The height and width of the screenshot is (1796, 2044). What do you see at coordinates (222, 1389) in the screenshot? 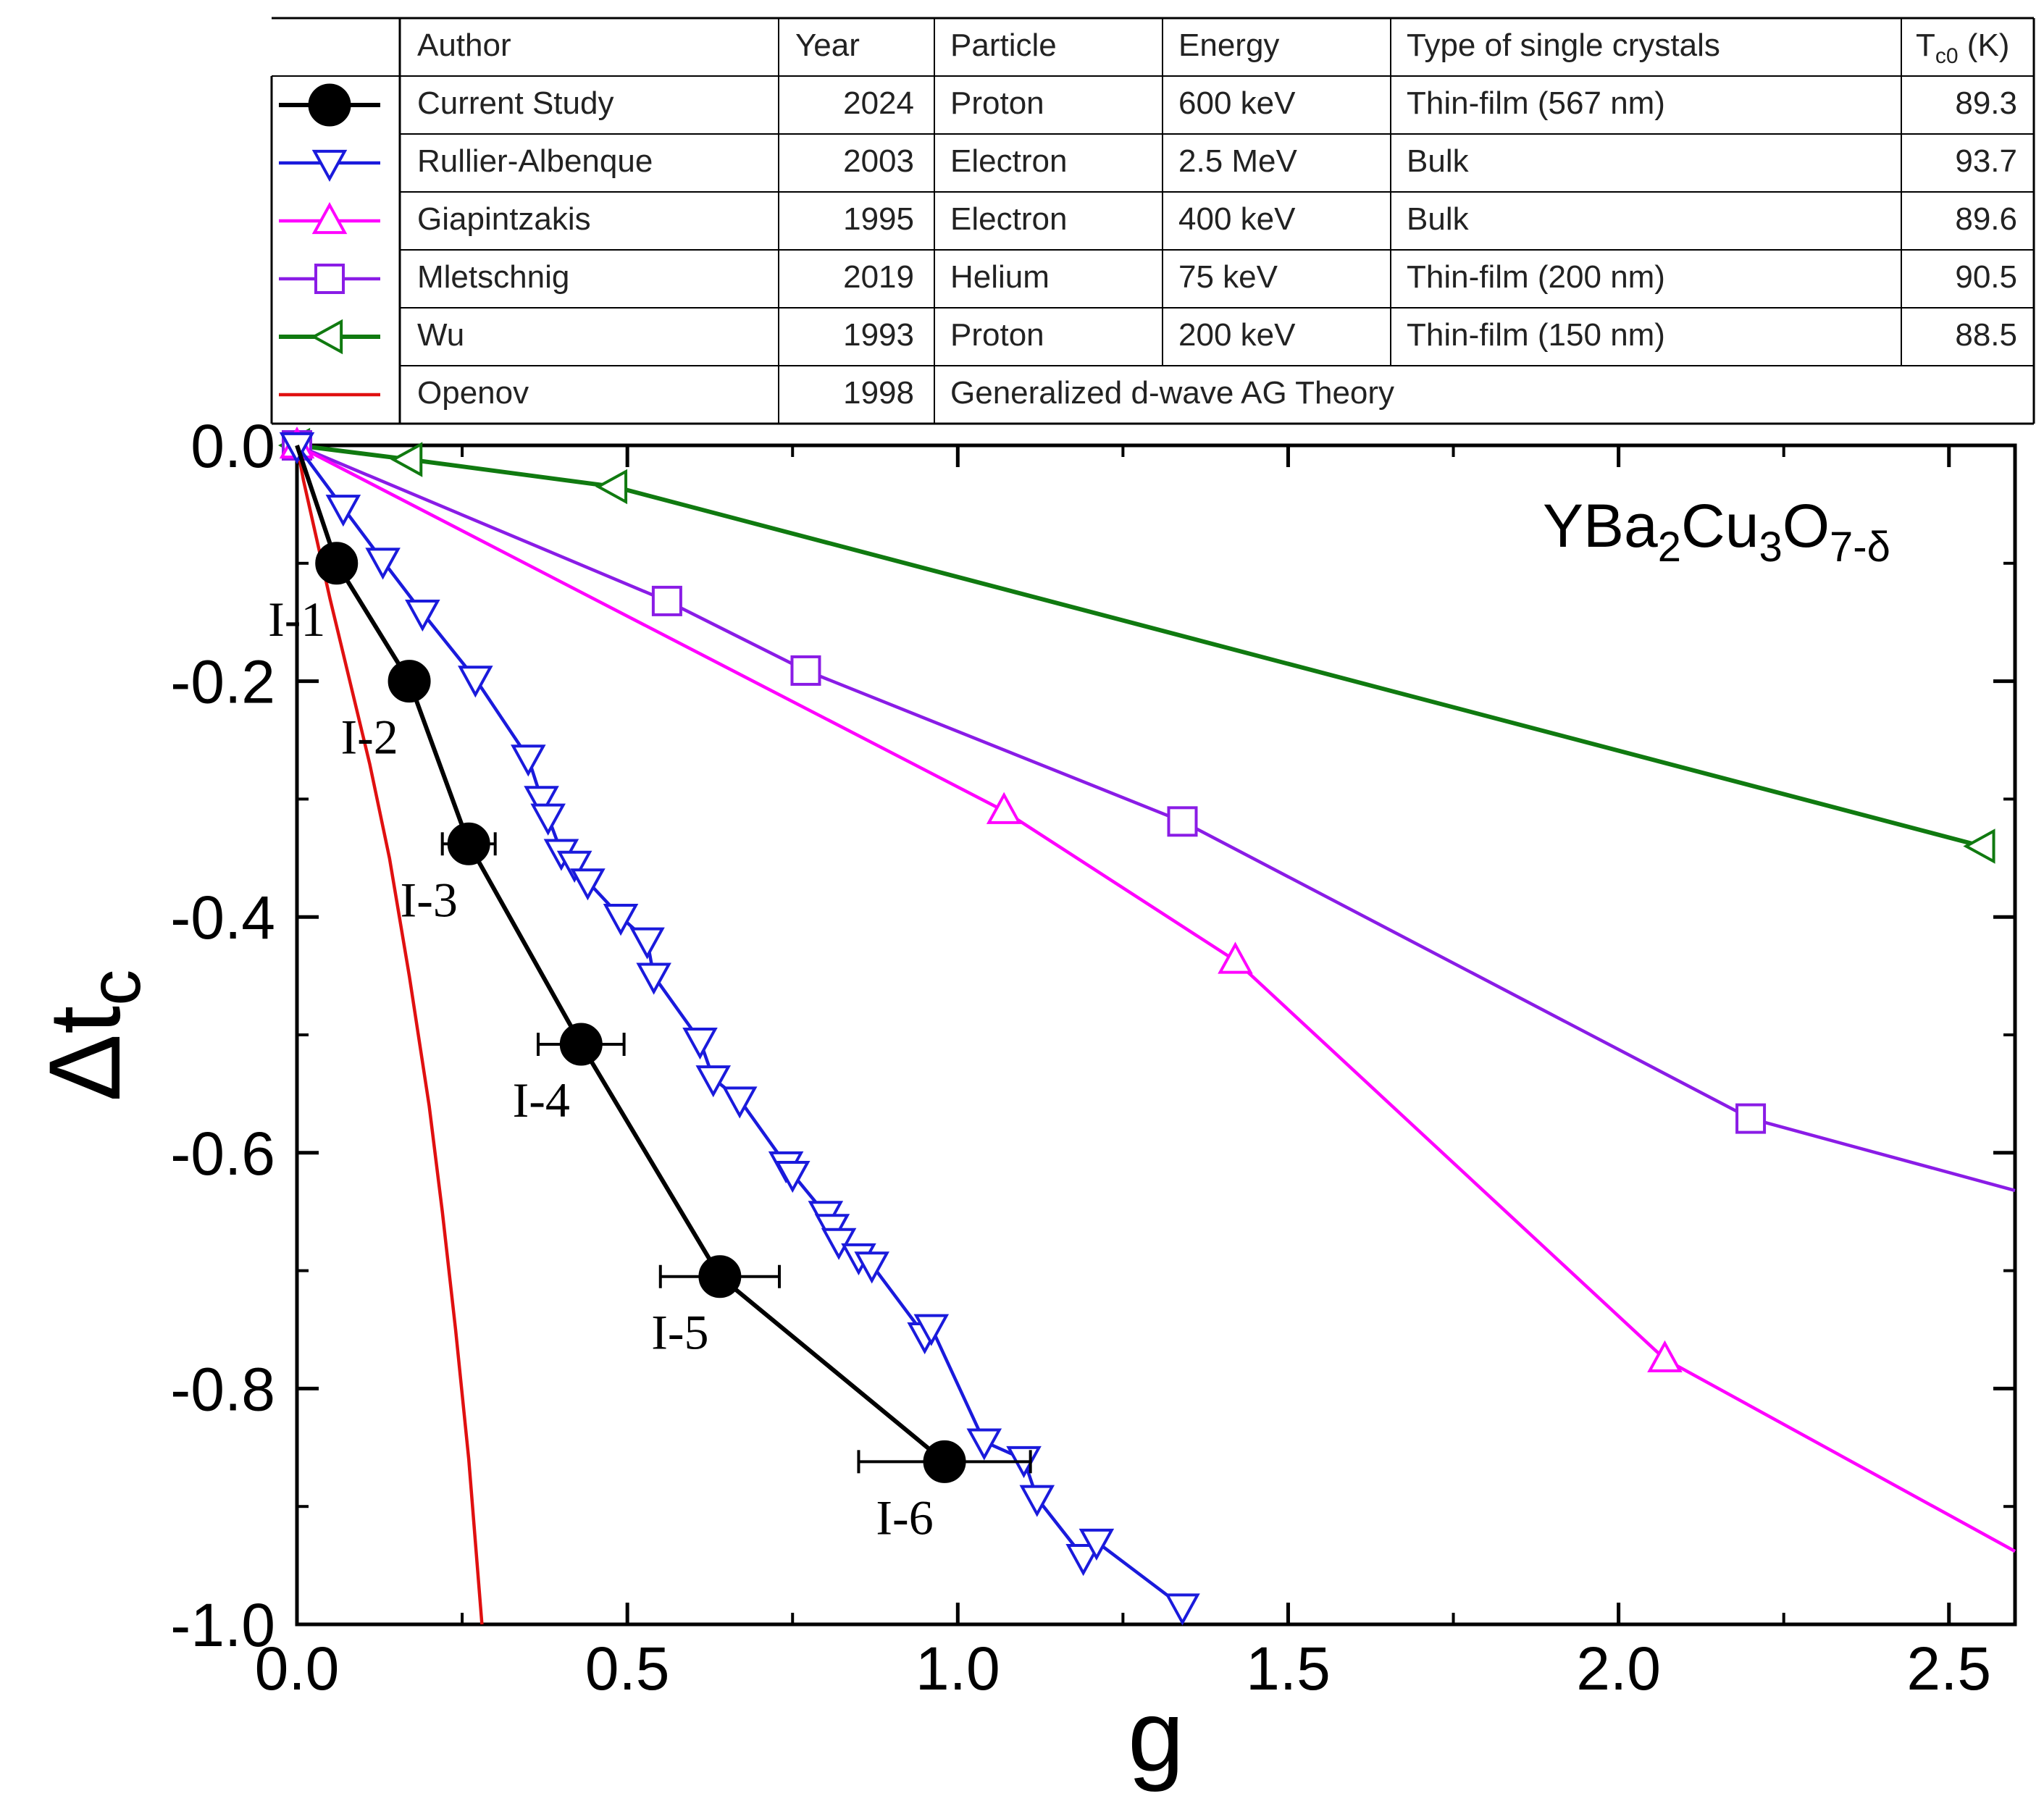
I see `y-tick-label: -0.8` at bounding box center [222, 1389].